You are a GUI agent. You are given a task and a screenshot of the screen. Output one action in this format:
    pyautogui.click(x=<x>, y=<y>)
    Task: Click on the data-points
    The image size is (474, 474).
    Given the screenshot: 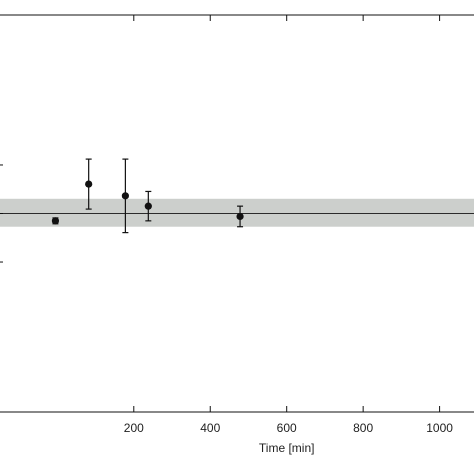 What is the action you would take?
    pyautogui.click(x=147, y=202)
    